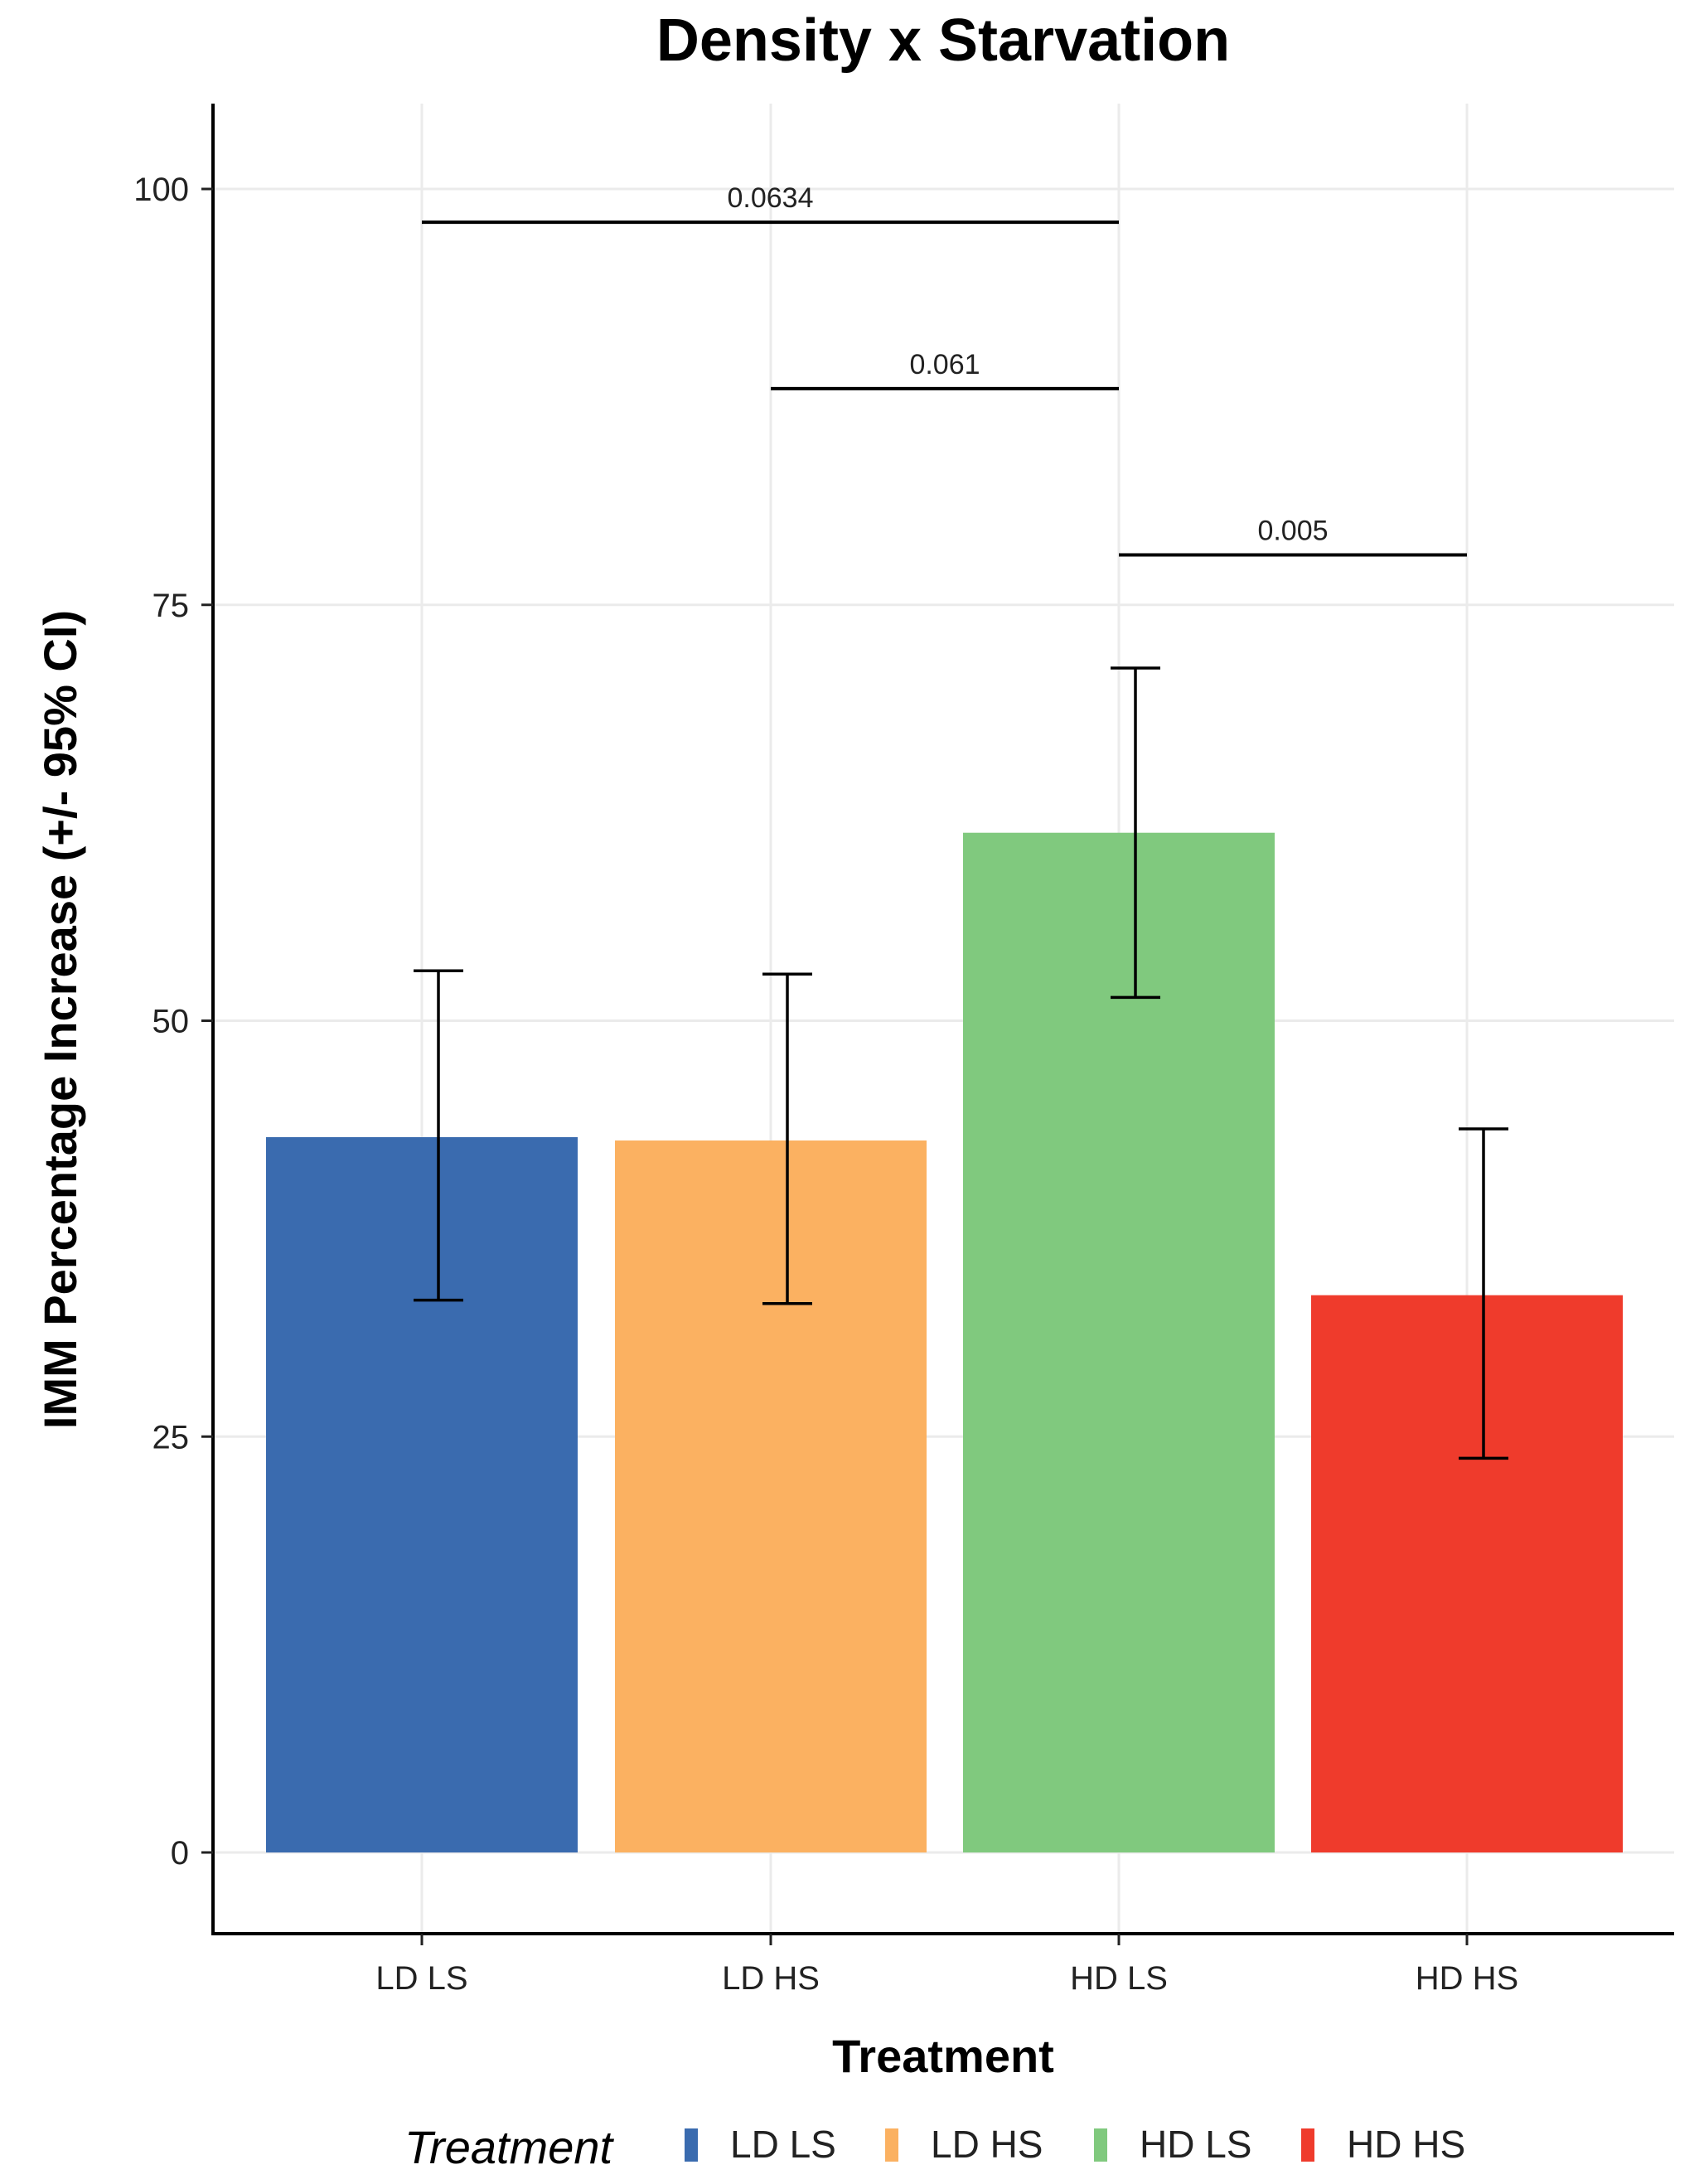 This screenshot has width=1699, height=2184. Describe the element at coordinates (1075, 2144) in the screenshot. I see `legend-items: LD LS LD HS HD LS HD HS` at that location.